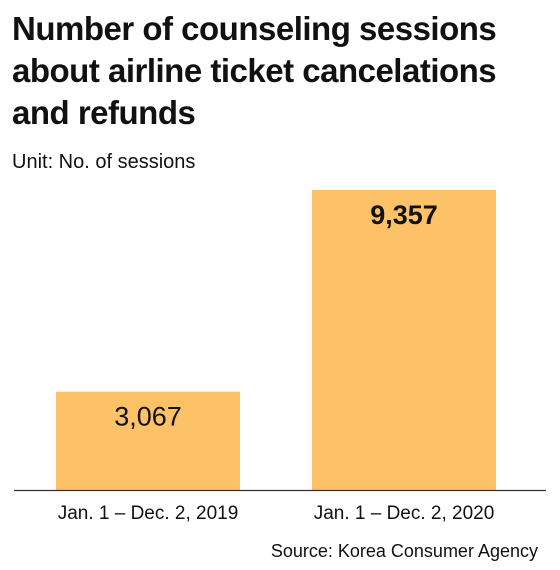 The width and height of the screenshot is (560, 570). Describe the element at coordinates (404, 551) in the screenshot. I see `source-note: Source: Korea Consumer Agency` at that location.